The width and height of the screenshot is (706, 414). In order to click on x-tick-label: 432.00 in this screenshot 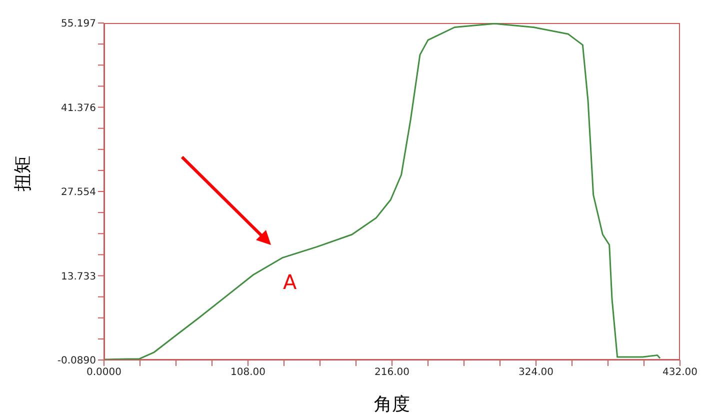, I will do `click(680, 372)`.